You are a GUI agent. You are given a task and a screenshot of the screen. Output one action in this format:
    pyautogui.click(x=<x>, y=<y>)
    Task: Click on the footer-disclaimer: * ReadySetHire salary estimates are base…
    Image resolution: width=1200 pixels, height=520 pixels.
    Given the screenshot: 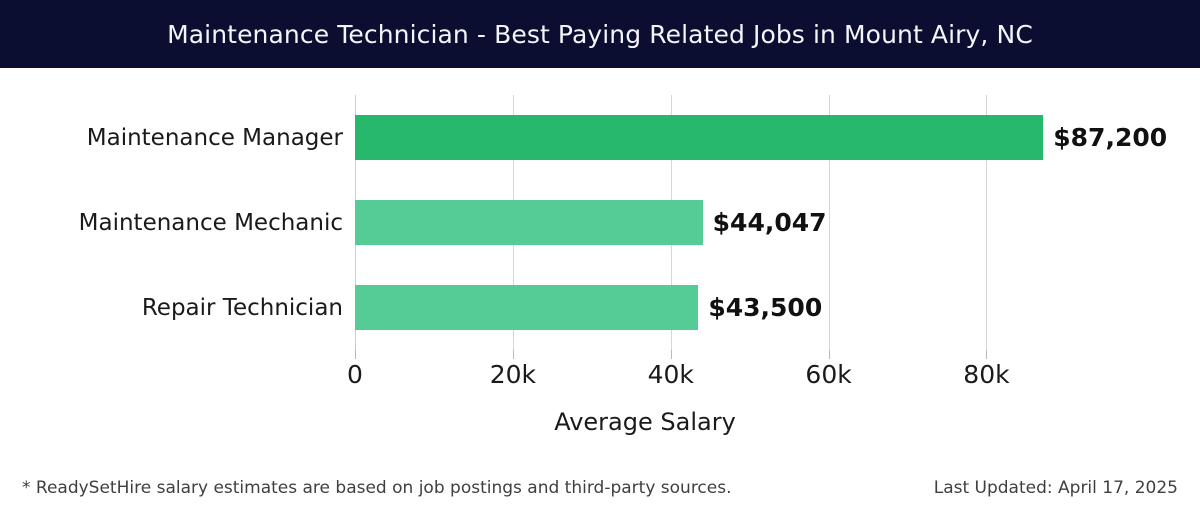 What is the action you would take?
    pyautogui.click(x=377, y=488)
    